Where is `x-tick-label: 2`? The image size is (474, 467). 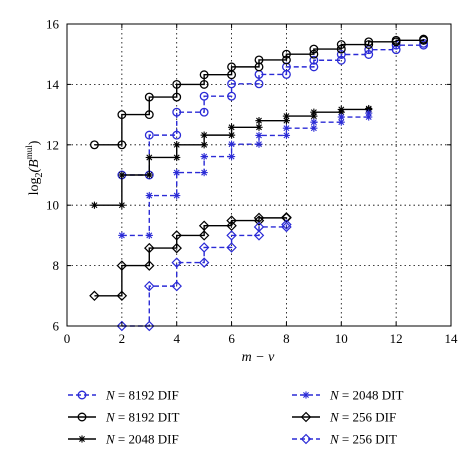 x-tick-label: 2 is located at coordinates (122, 338).